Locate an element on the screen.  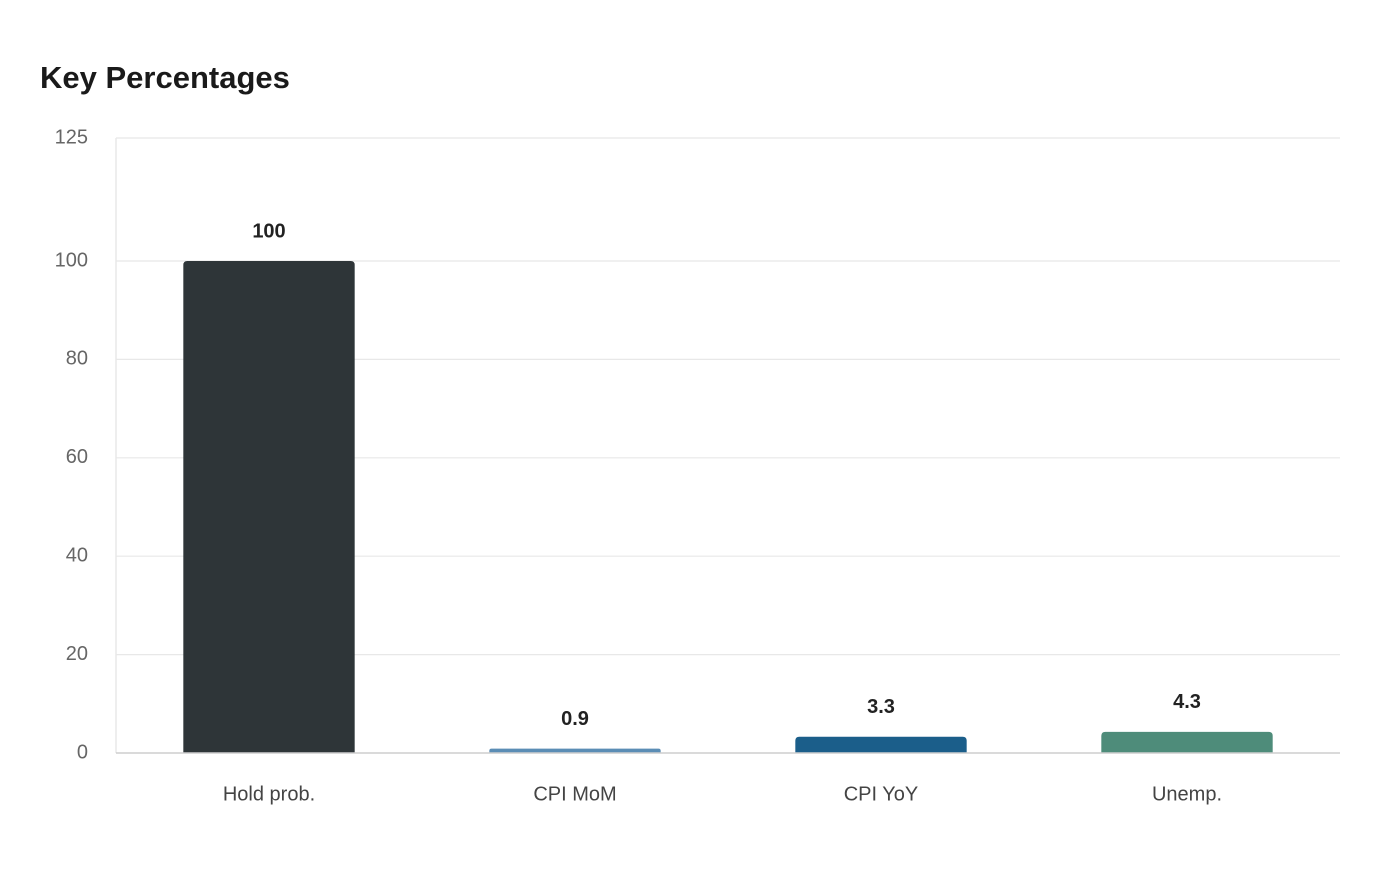
y-tick-label: 80 is located at coordinates (77, 359).